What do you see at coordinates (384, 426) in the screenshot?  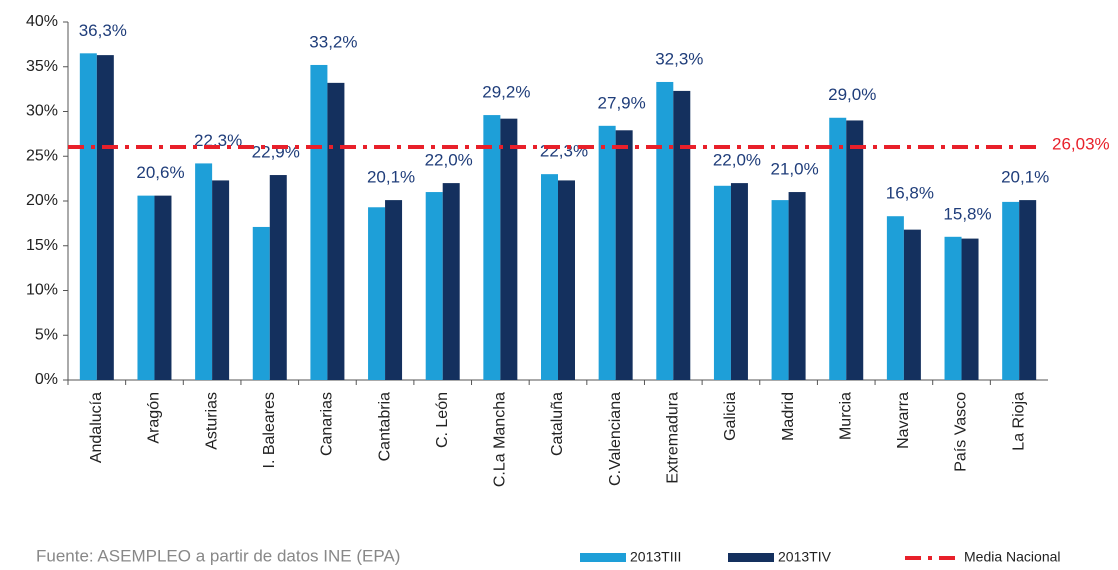 I see `x-tick-label: Cantabria` at bounding box center [384, 426].